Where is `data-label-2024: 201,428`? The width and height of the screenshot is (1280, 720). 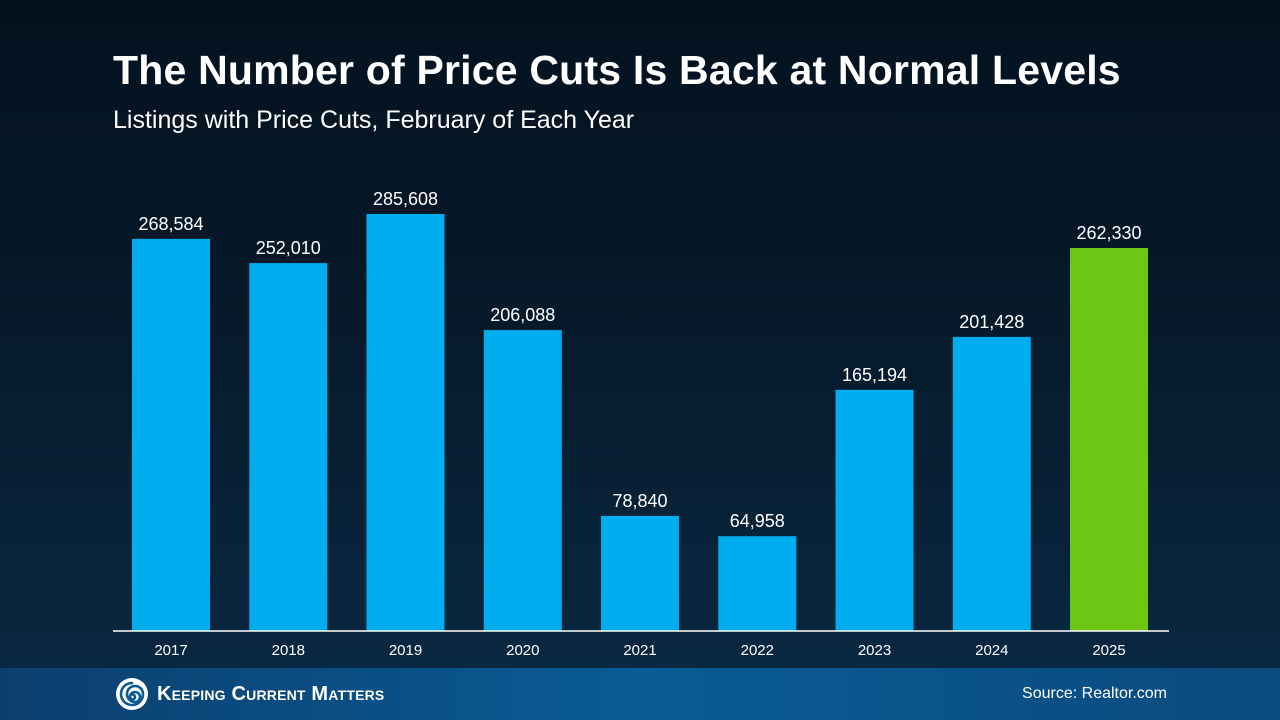 data-label-2024: 201,428 is located at coordinates (991, 322).